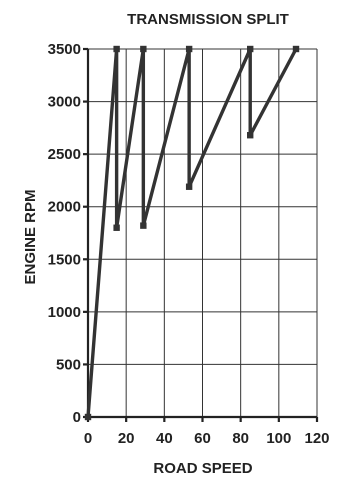  I want to click on y-tick-label: 2500, so click(64, 154).